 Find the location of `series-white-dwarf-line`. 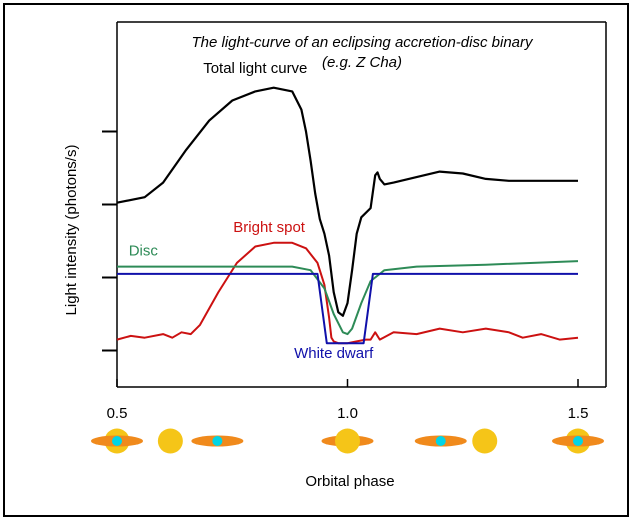

series-white-dwarf-line is located at coordinates (347, 308).